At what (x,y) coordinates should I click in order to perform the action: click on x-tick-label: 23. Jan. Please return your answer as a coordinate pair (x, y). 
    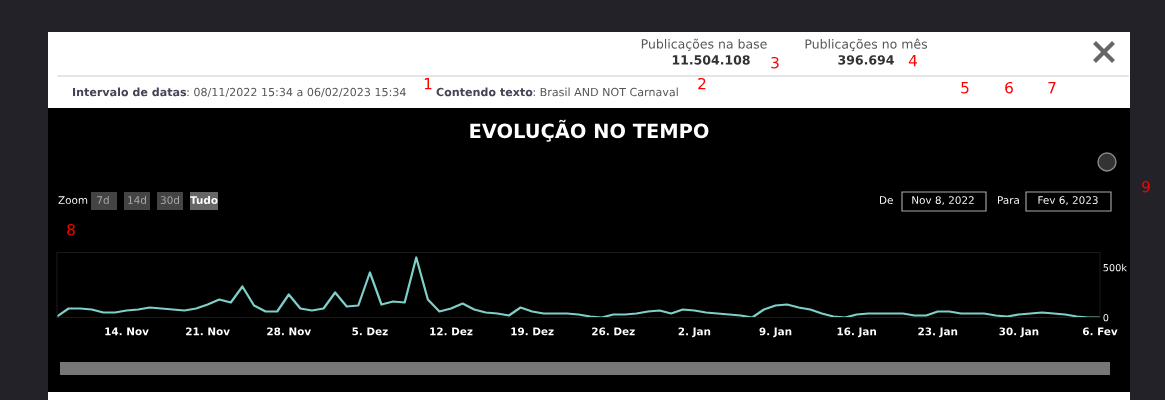
    Looking at the image, I should click on (938, 332).